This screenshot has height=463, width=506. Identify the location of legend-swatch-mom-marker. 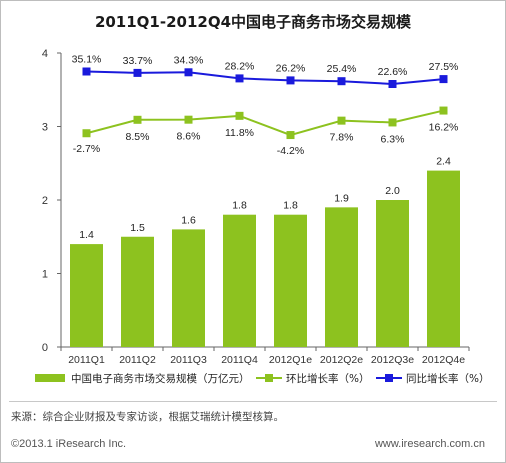
(269, 378).